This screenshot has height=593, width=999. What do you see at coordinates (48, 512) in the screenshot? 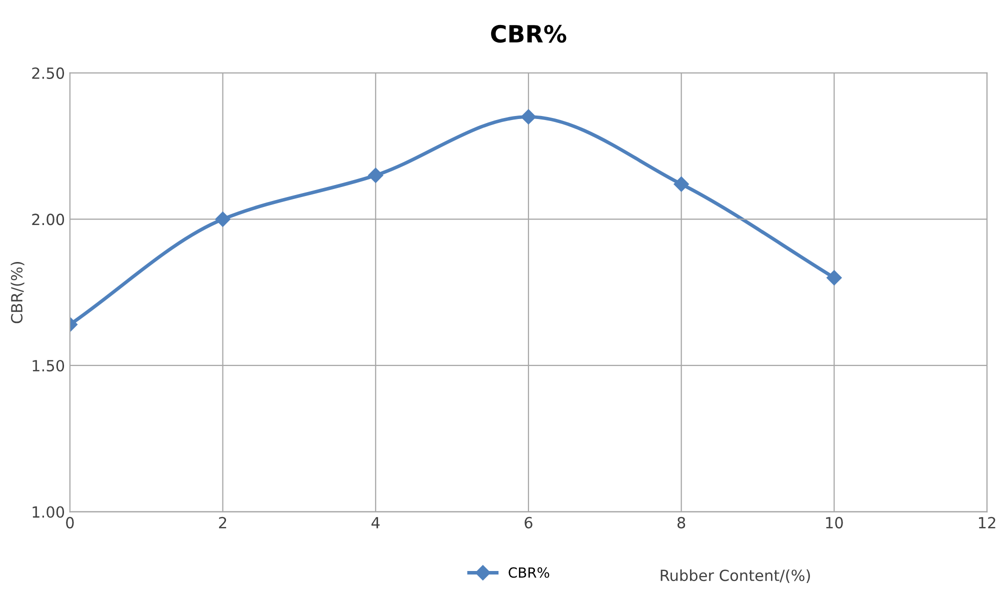
I see `y-tick-label: 1.00` at bounding box center [48, 512].